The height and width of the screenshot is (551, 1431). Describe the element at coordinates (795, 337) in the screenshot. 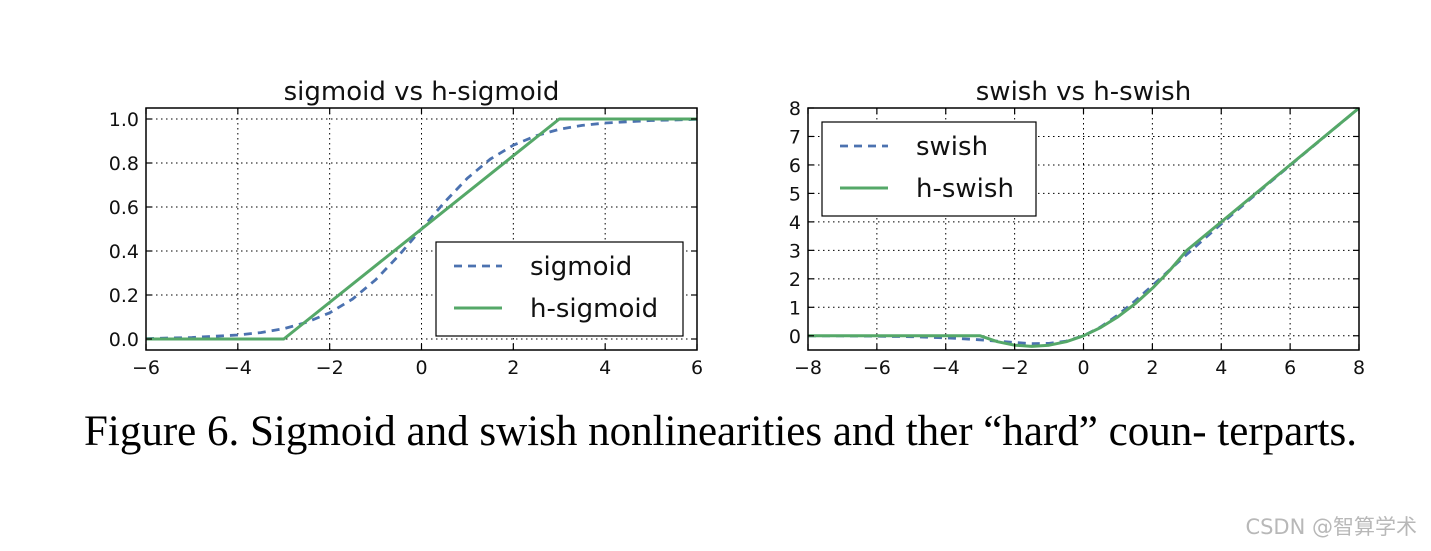

I see `y-tick-label: 0` at that location.